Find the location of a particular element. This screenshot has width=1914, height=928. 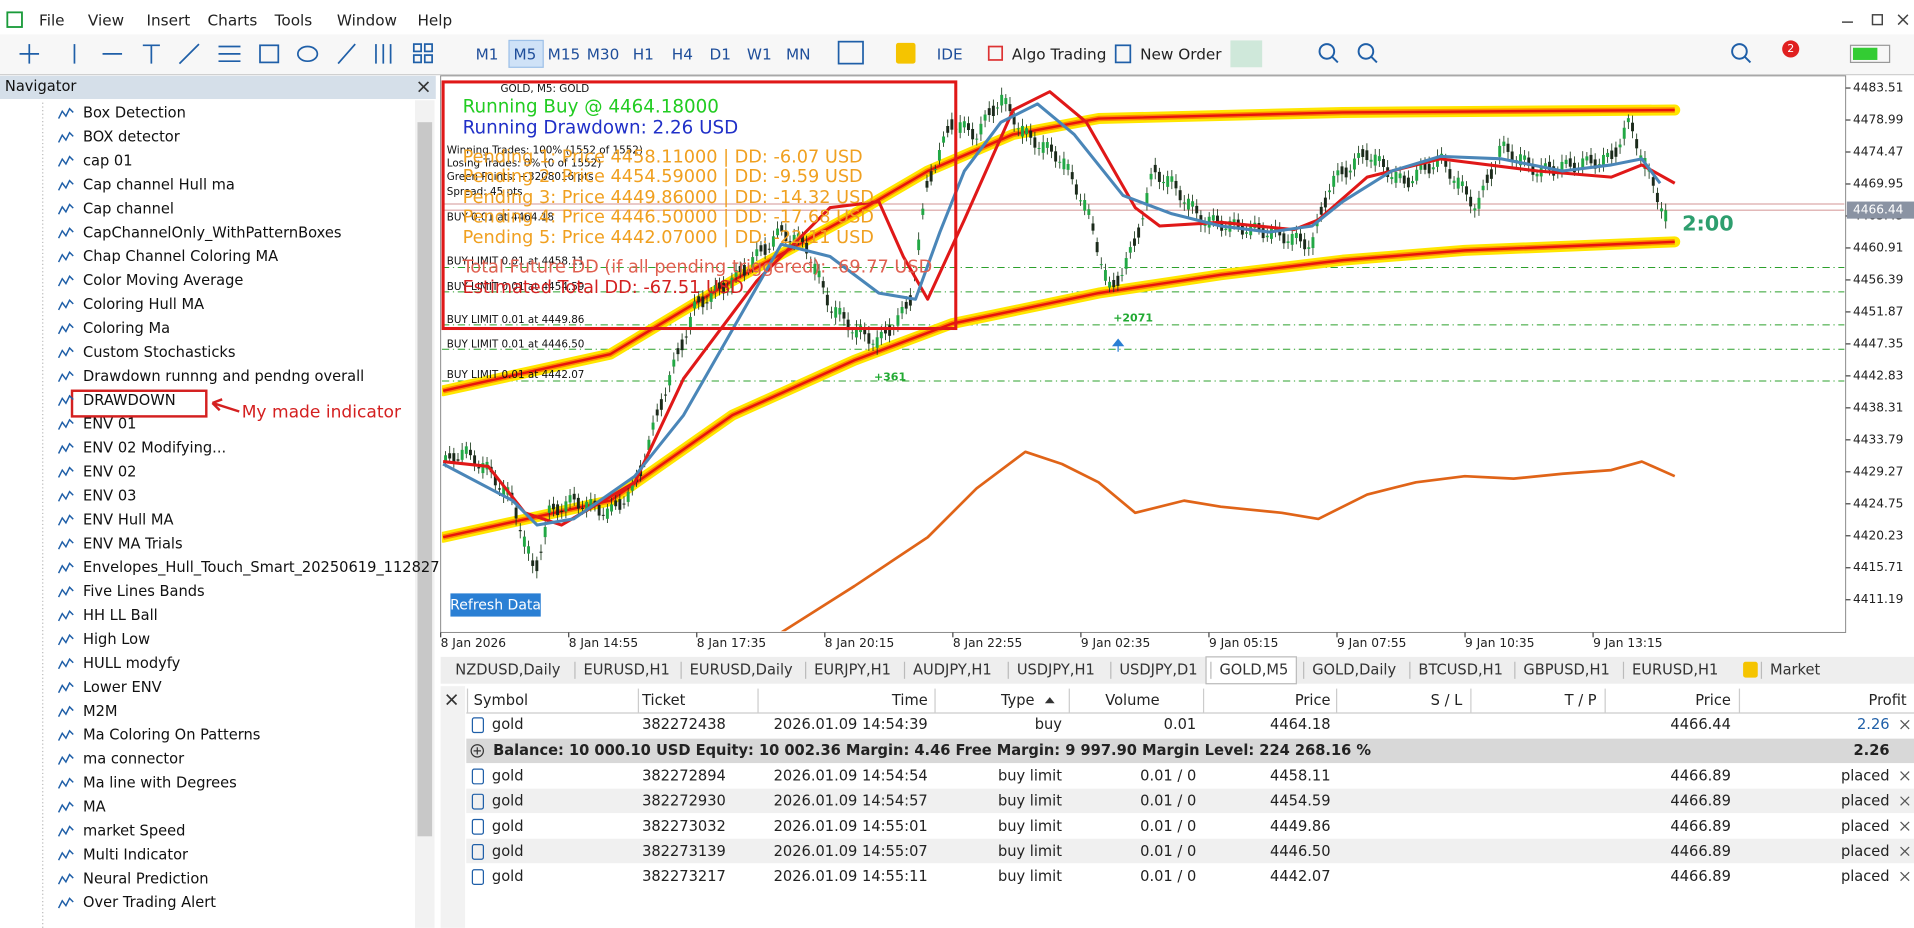

navigator-item: HH LL Ball is located at coordinates (120, 615).